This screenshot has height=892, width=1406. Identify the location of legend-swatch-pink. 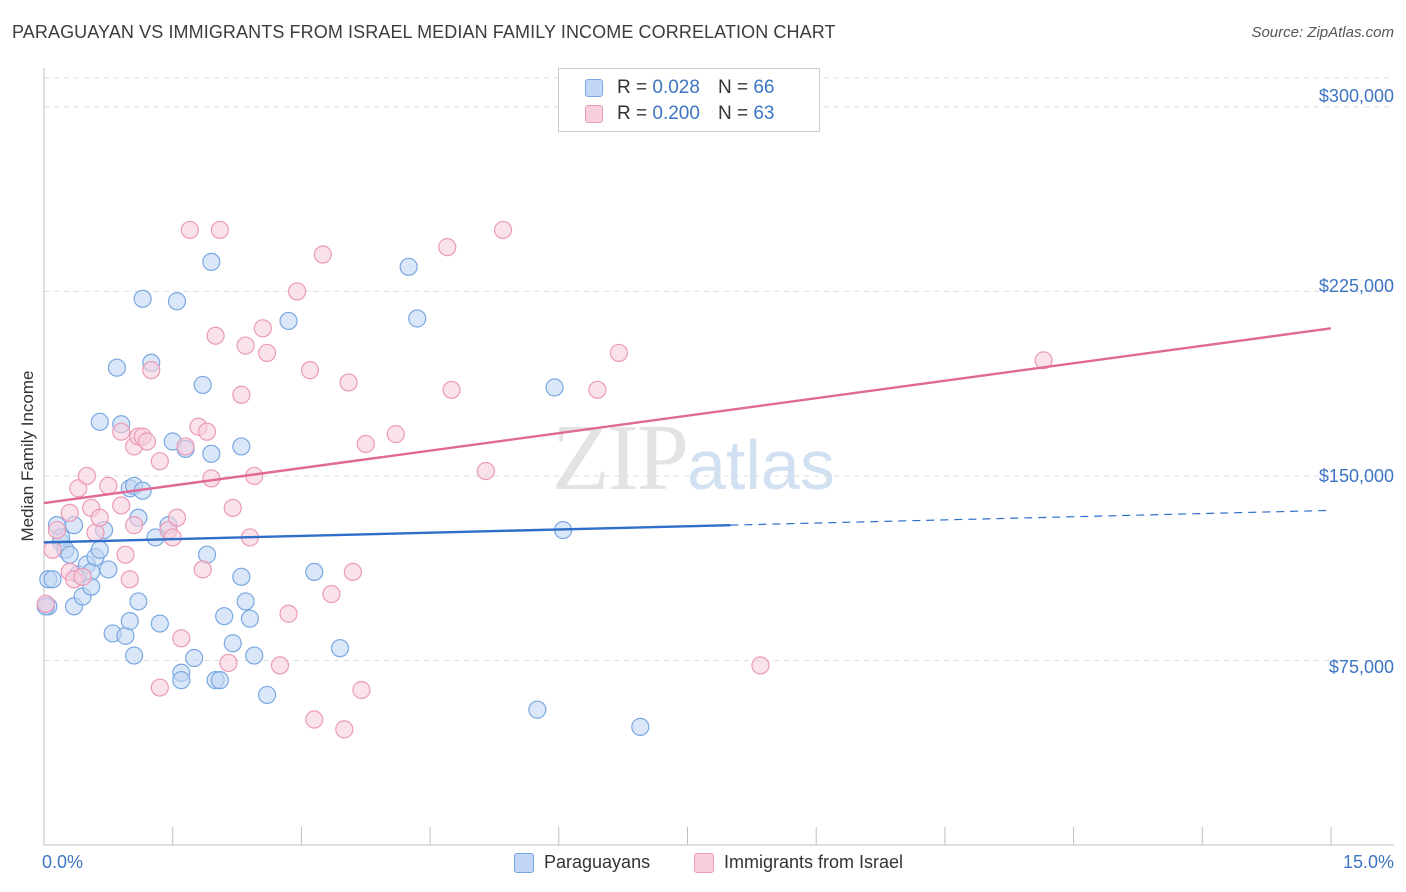
(704, 862).